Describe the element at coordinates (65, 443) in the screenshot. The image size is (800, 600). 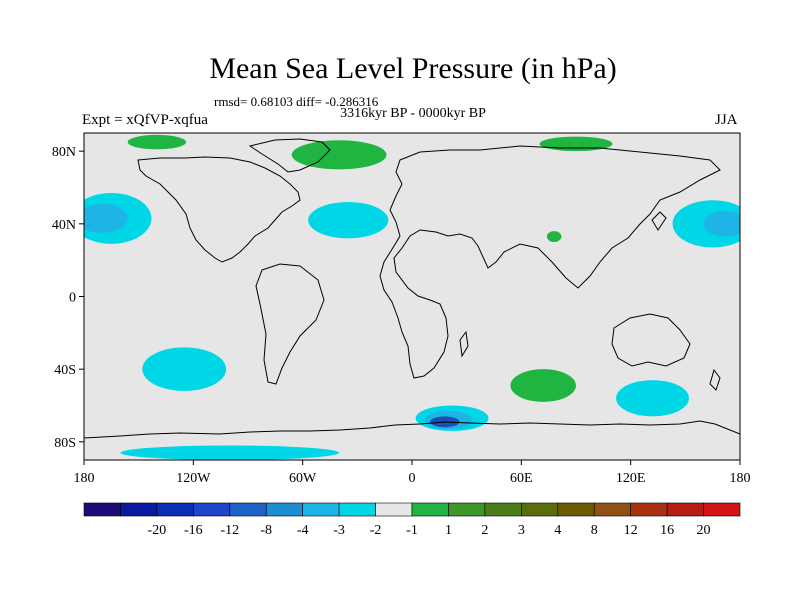
I see `y-tick-label: 80S` at that location.